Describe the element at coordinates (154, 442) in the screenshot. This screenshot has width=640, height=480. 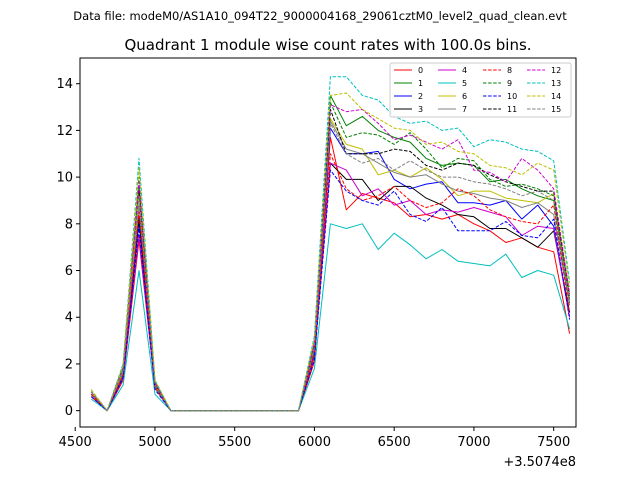
I see `x-tick-label: 5000` at that location.